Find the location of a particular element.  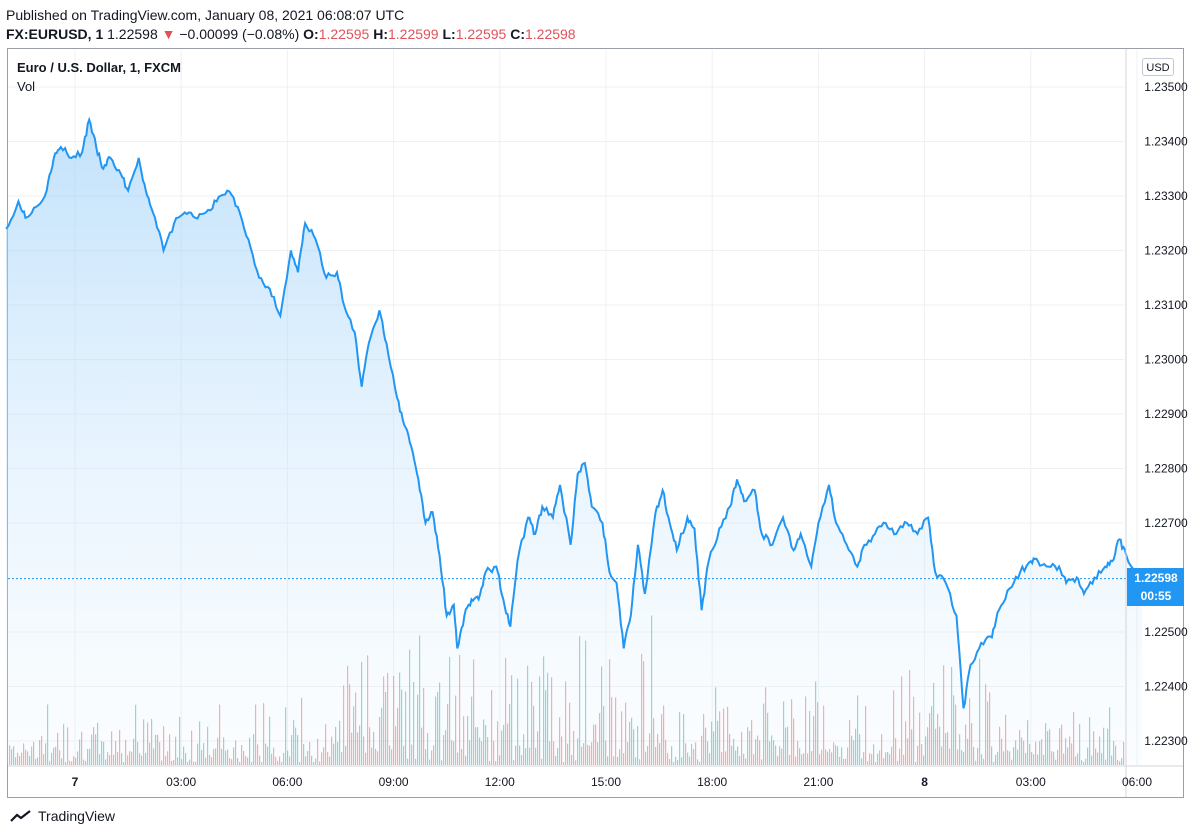

brand-label: TradingView is located at coordinates (77, 816).